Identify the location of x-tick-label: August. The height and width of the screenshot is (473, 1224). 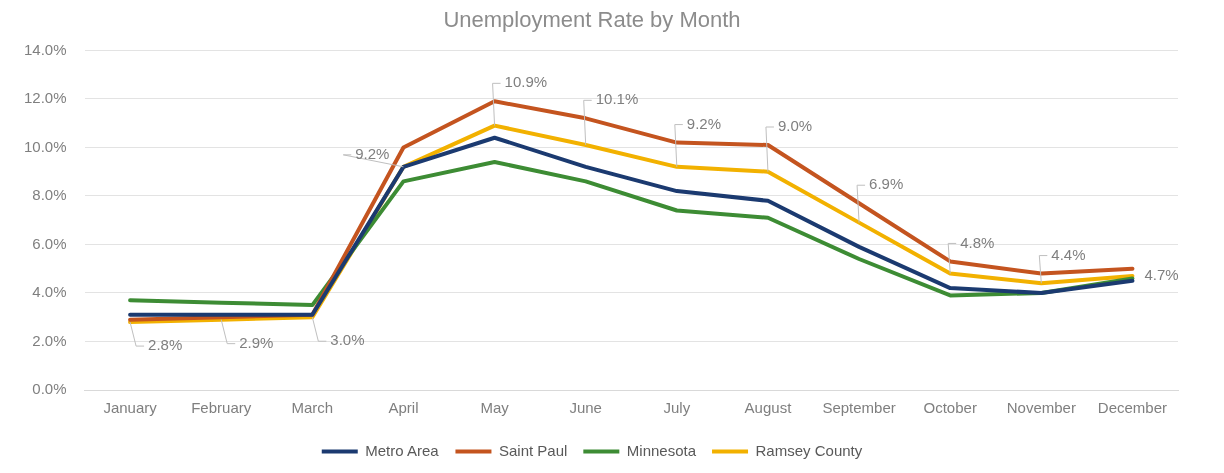
(768, 408).